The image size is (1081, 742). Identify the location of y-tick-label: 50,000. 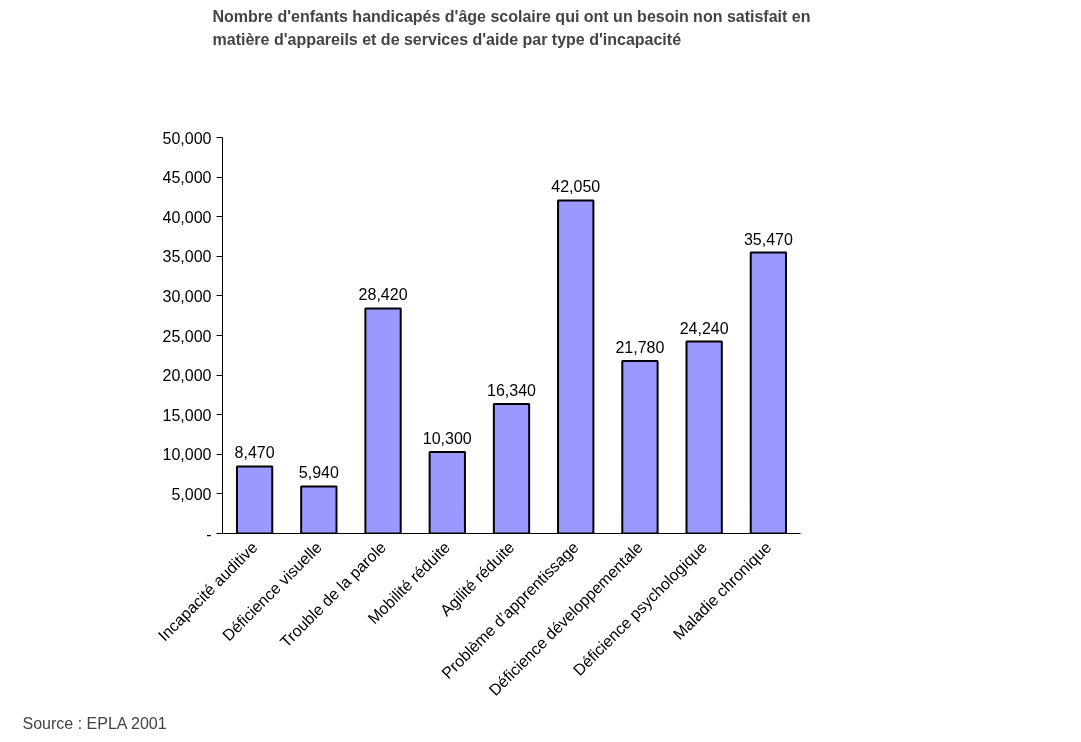
(187, 138).